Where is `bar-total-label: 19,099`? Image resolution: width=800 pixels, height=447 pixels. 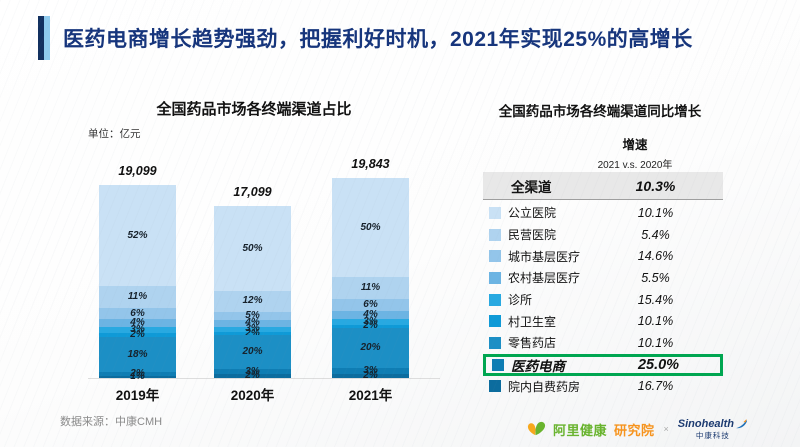 bar-total-label: 19,099 is located at coordinates (137, 171).